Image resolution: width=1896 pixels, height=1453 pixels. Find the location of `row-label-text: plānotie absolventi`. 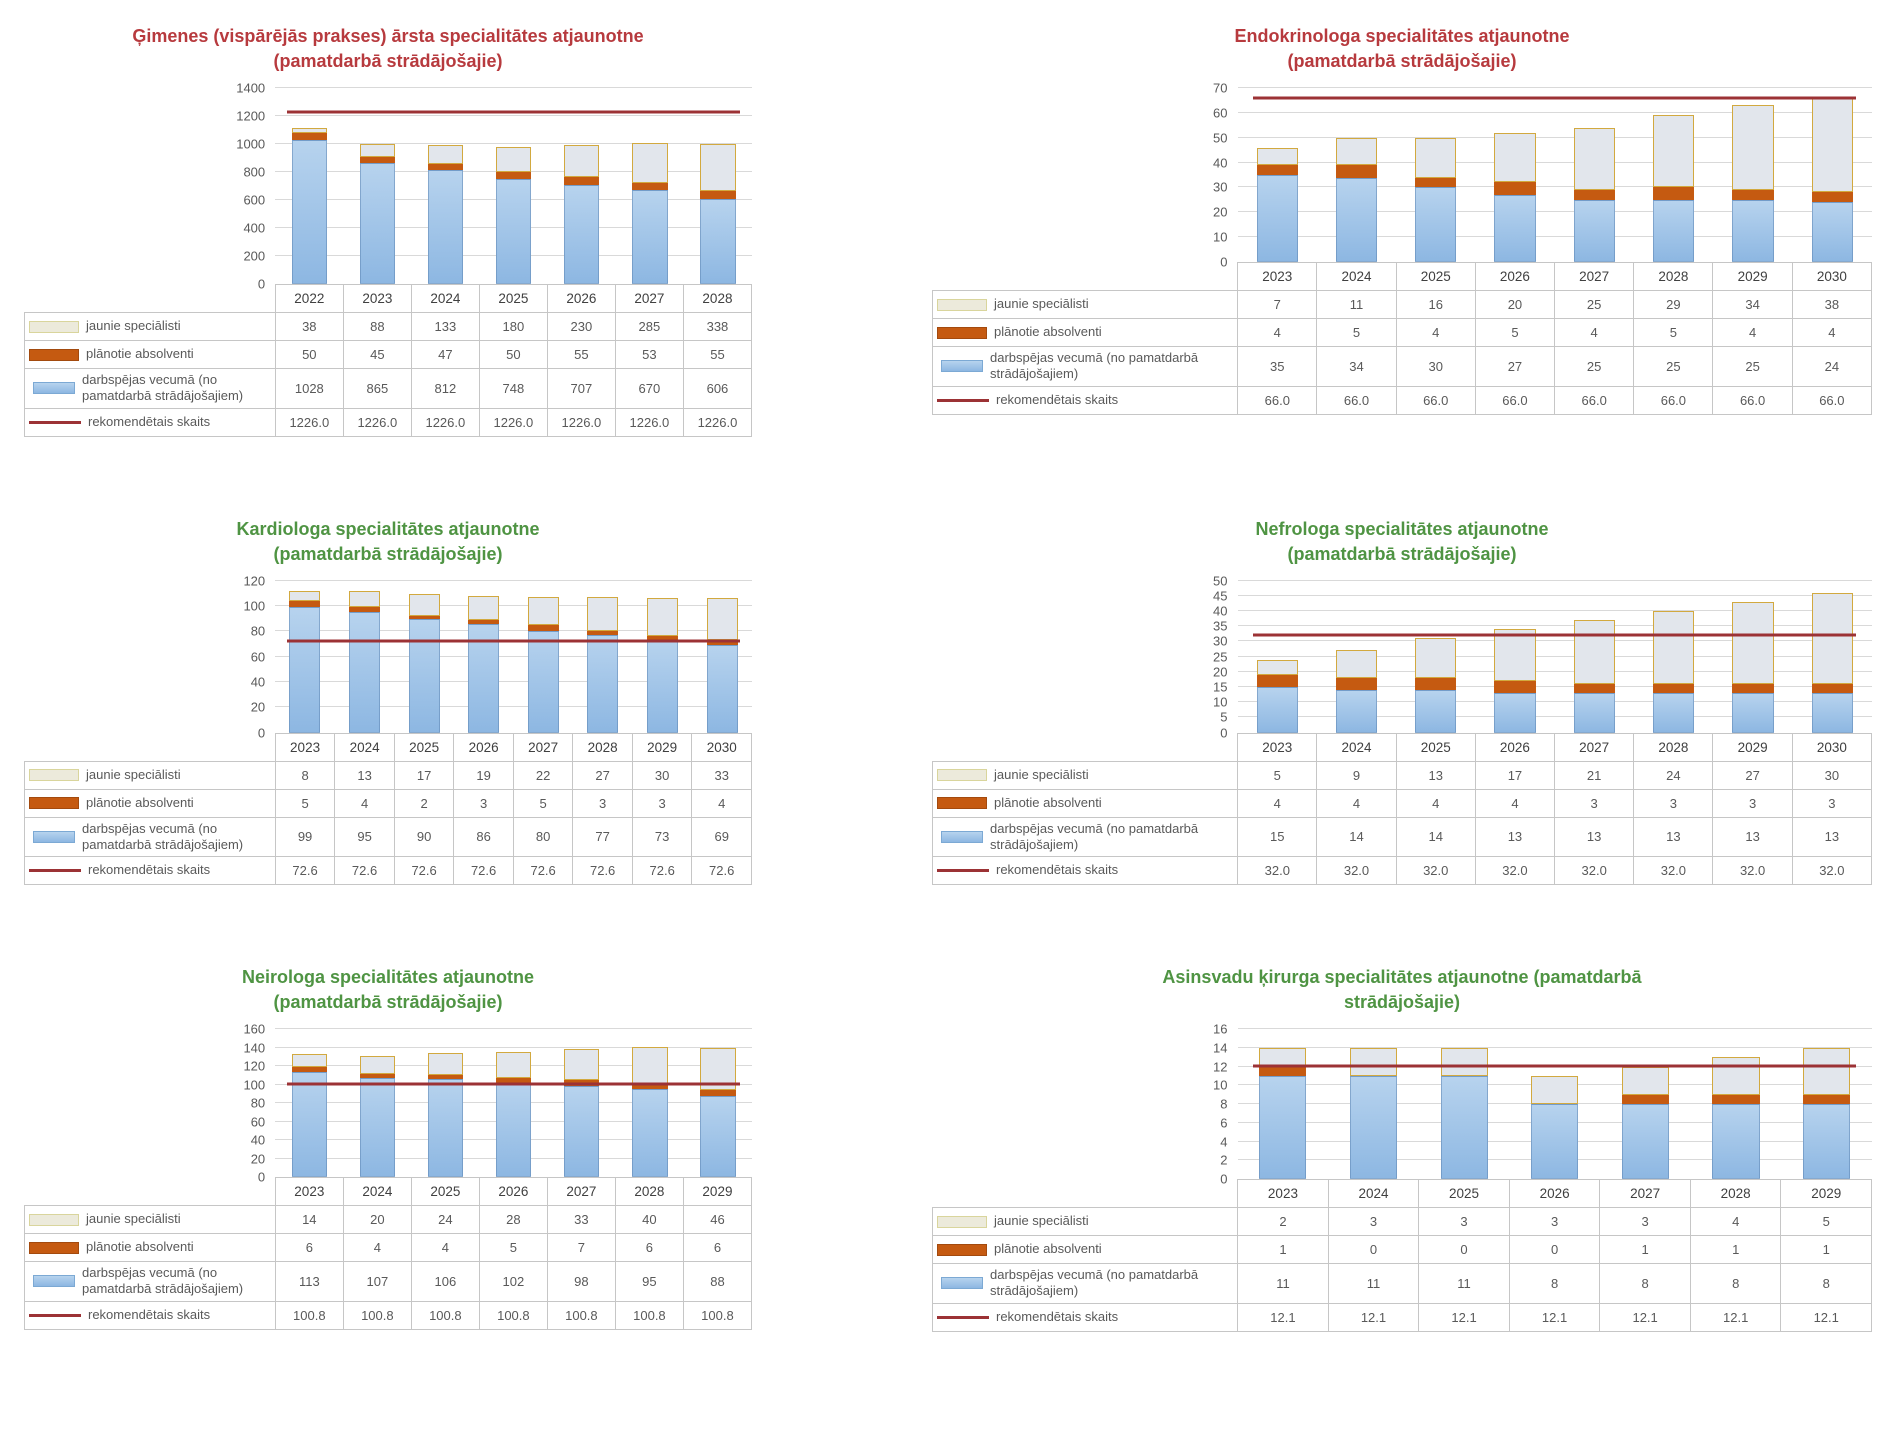

row-label-text: plānotie absolventi is located at coordinates (1048, 332).